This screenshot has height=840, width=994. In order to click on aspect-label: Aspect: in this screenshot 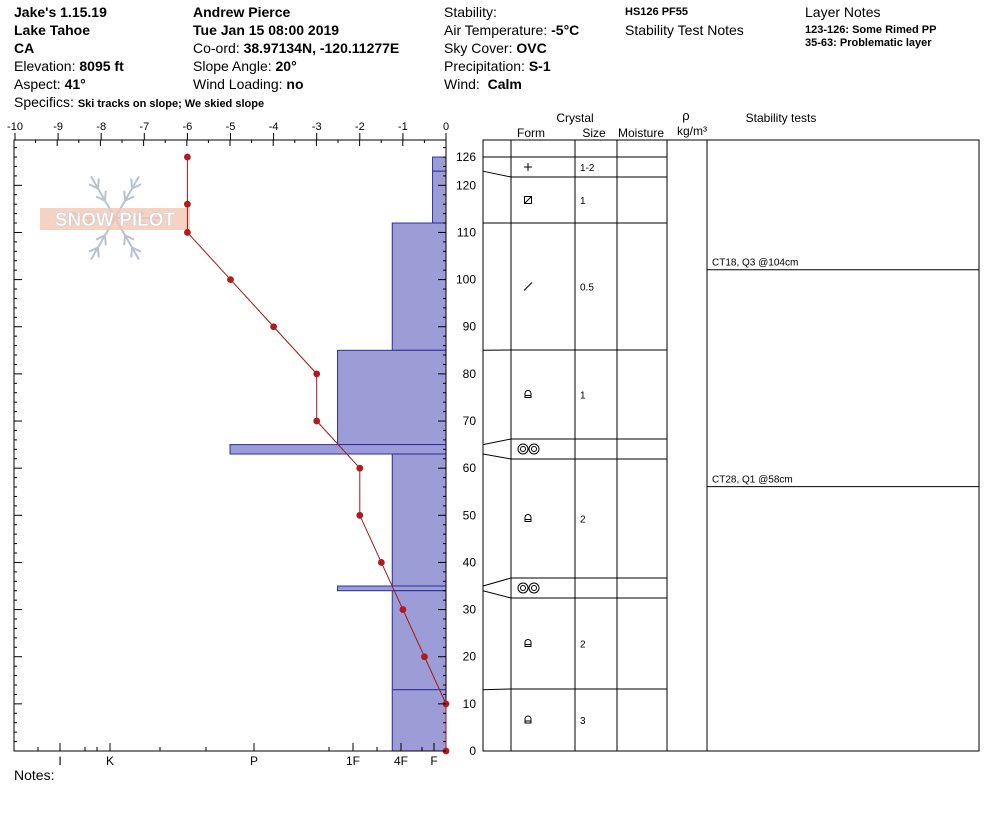, I will do `click(37, 84)`.